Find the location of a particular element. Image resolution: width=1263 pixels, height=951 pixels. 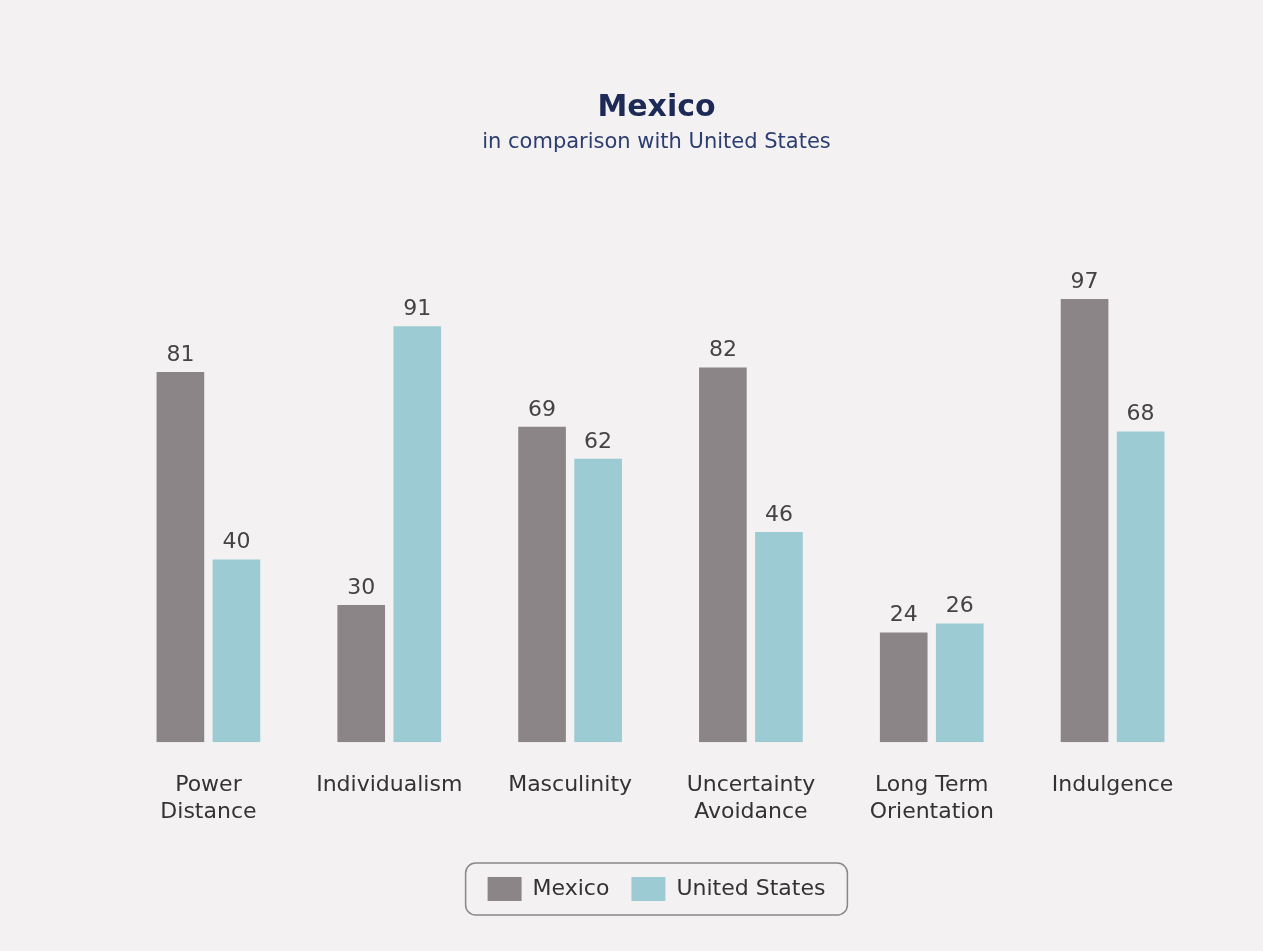

data-label: 97 is located at coordinates (1084, 280).